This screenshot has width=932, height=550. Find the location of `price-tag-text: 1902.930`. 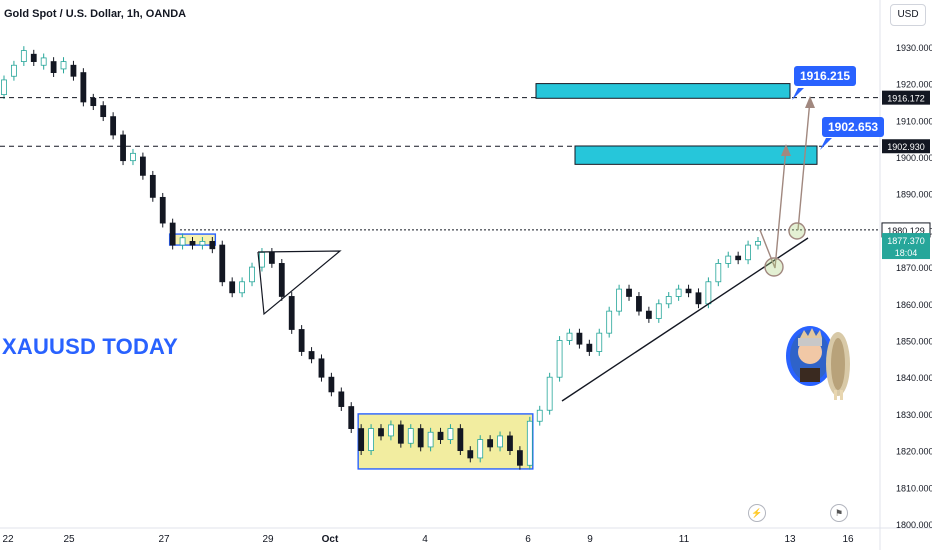

price-tag-text: 1902.930 is located at coordinates (906, 147).